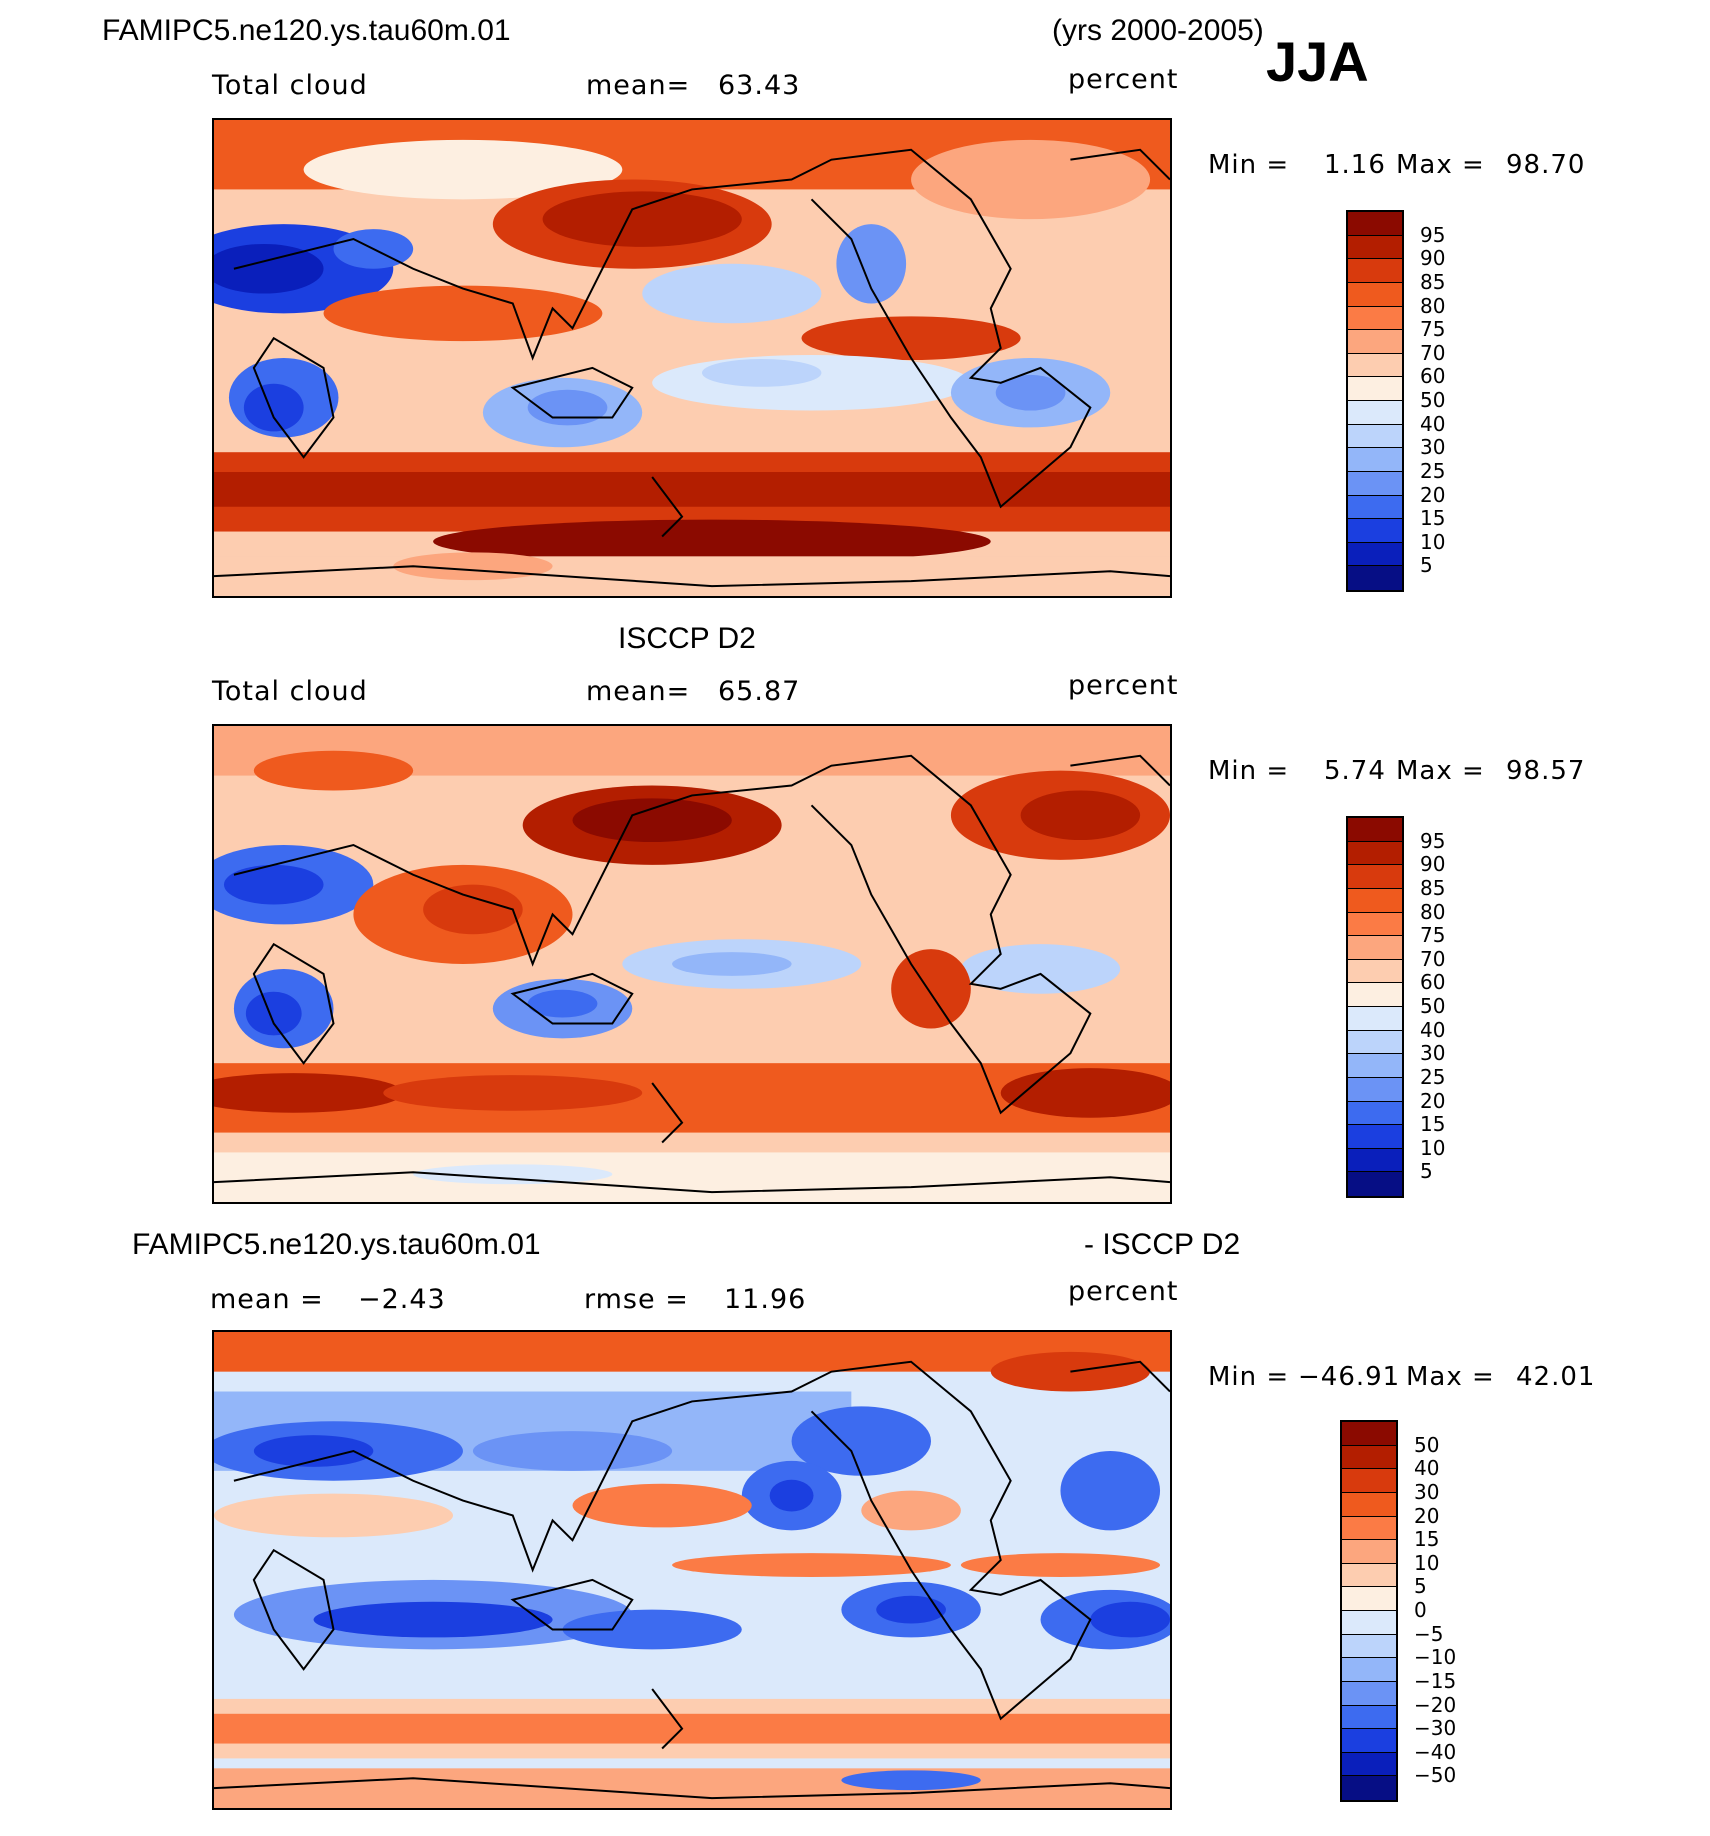  I want to click on panel3-difference-map, so click(692, 1570).